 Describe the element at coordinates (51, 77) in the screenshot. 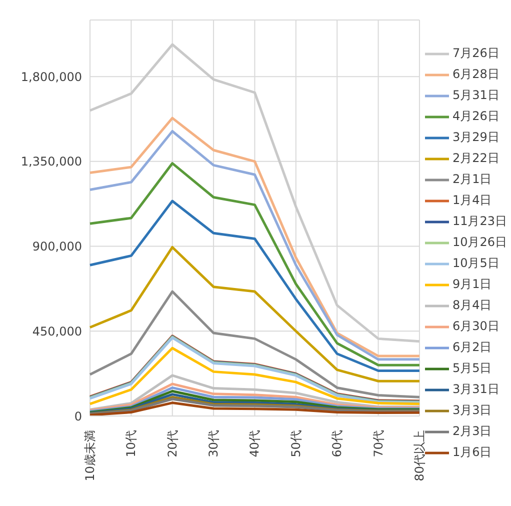

I see `y-tick-label: 1,800,000` at that location.